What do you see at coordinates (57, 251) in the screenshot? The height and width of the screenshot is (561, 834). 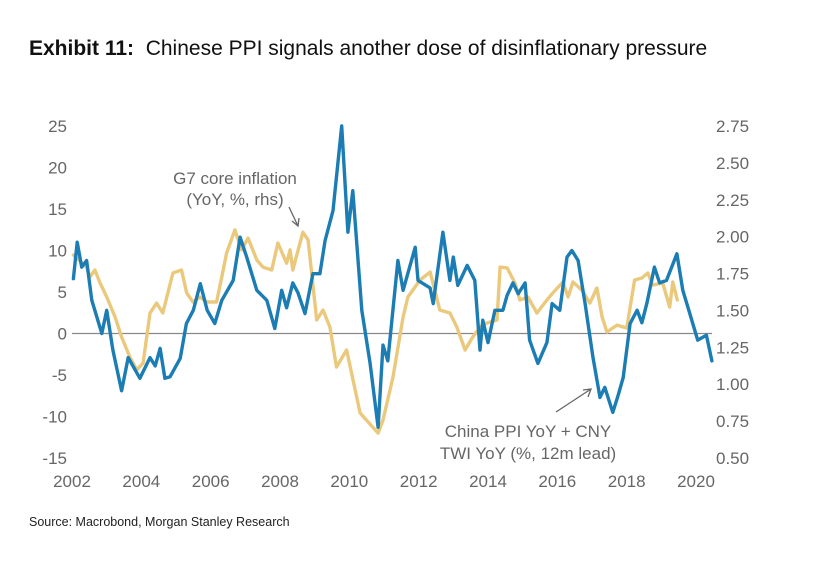 I see `y-tick-label: 10` at bounding box center [57, 251].